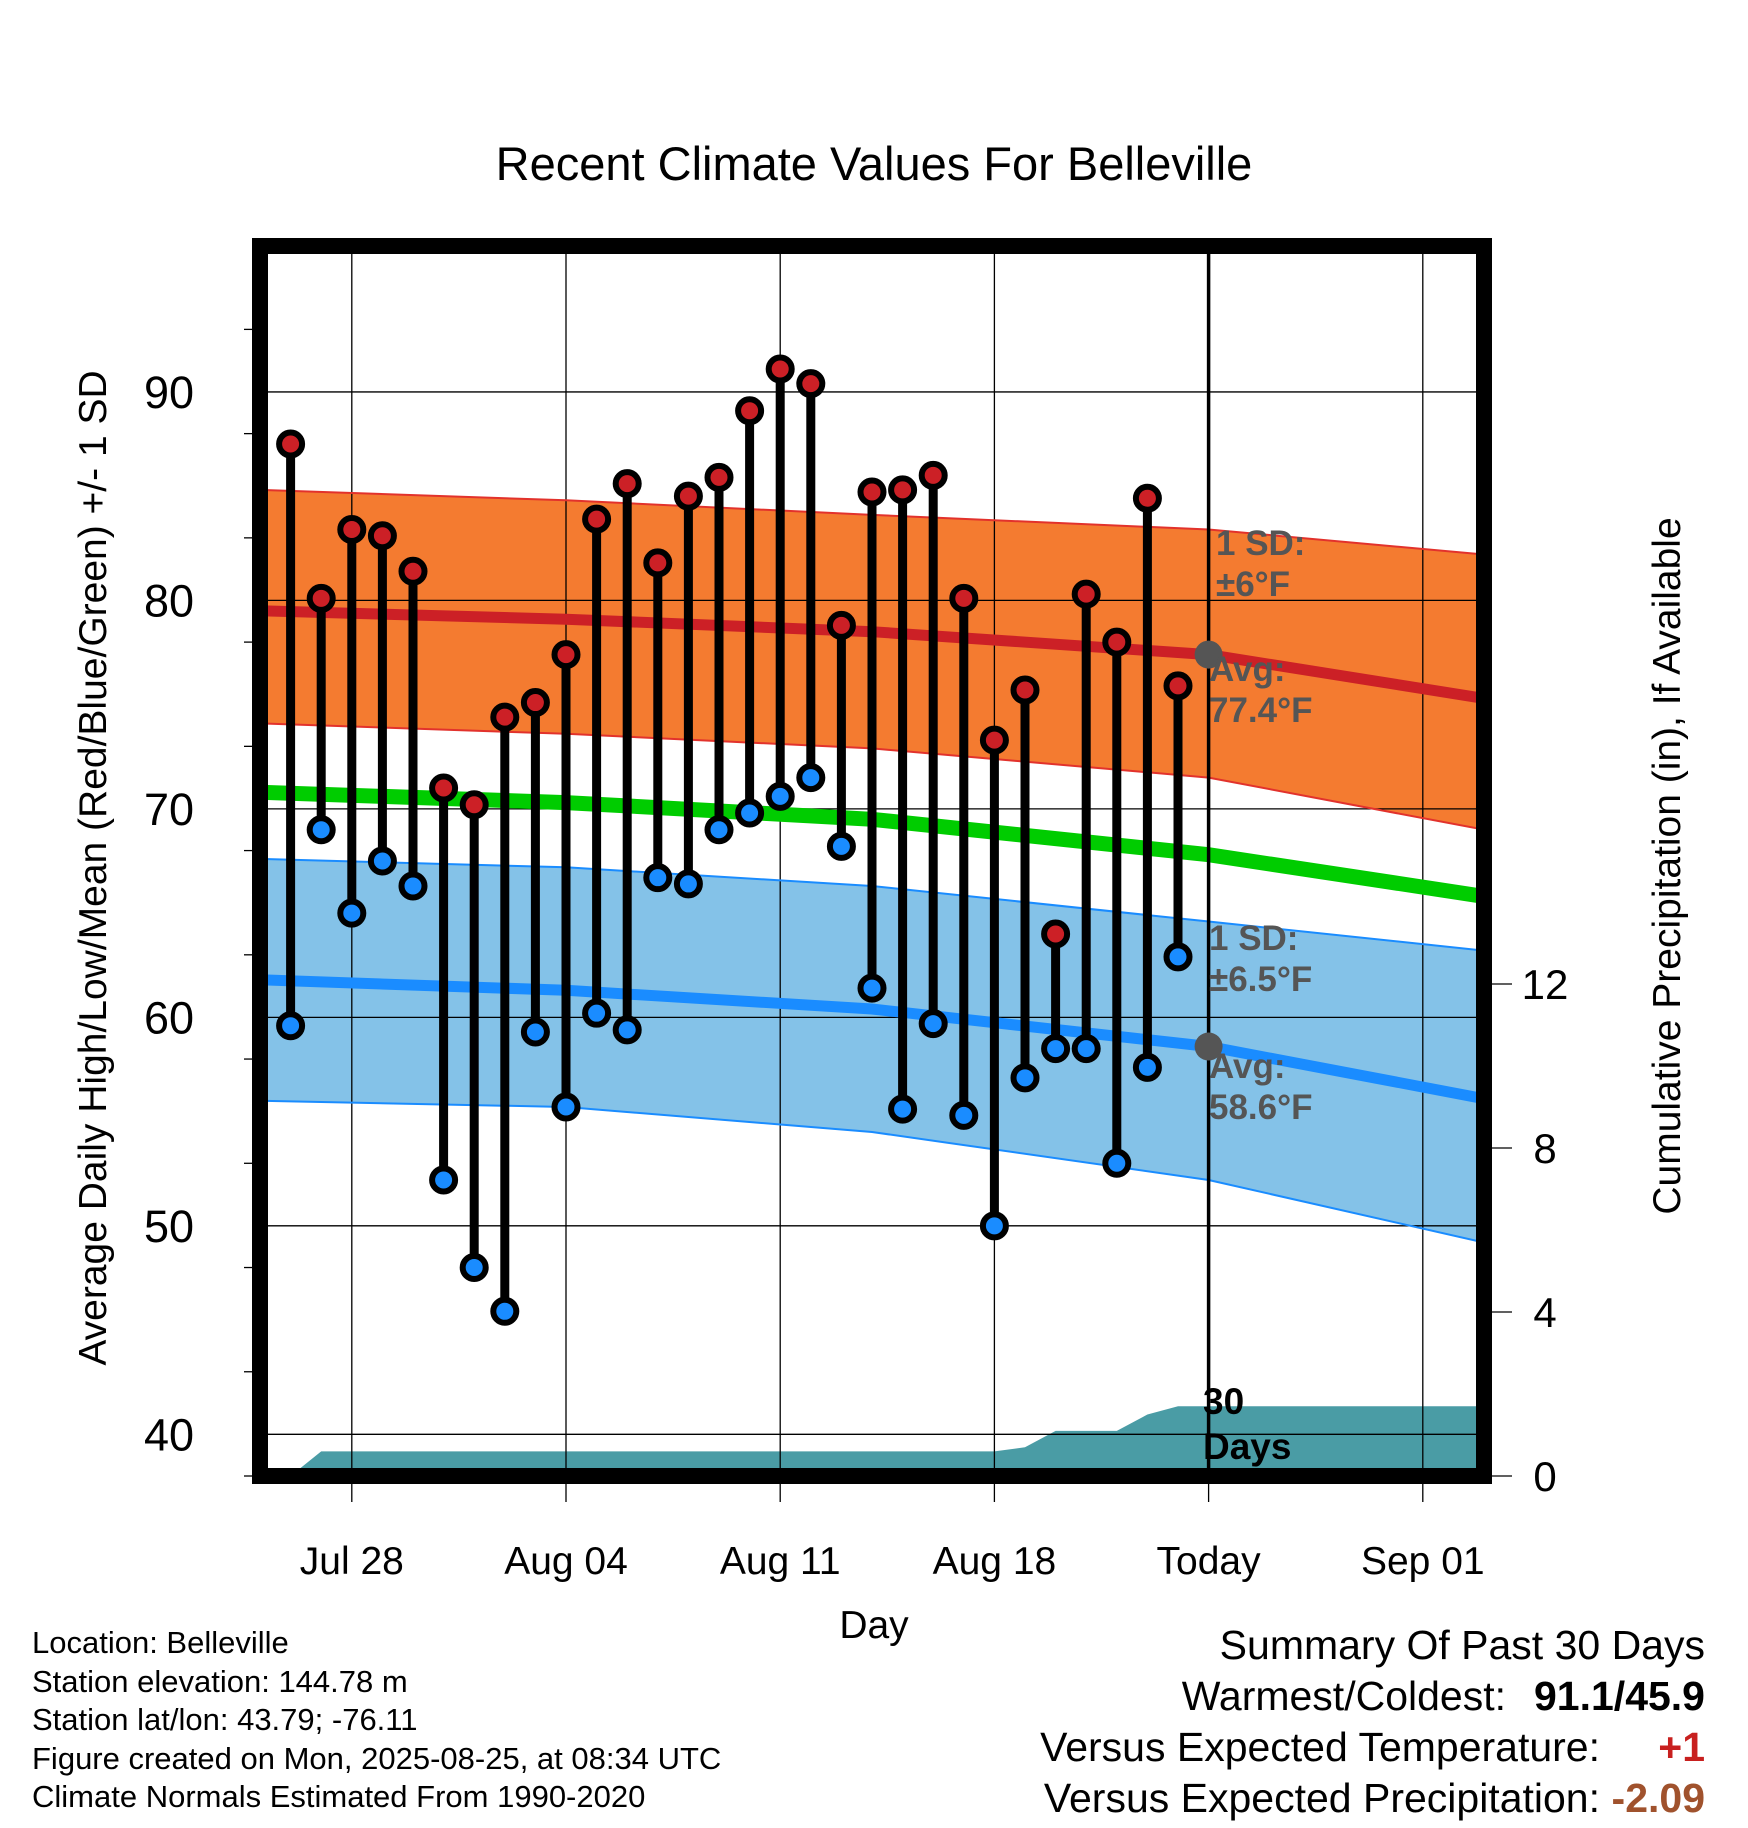  I want to click on y-tick-label: 60, so click(169, 1017).